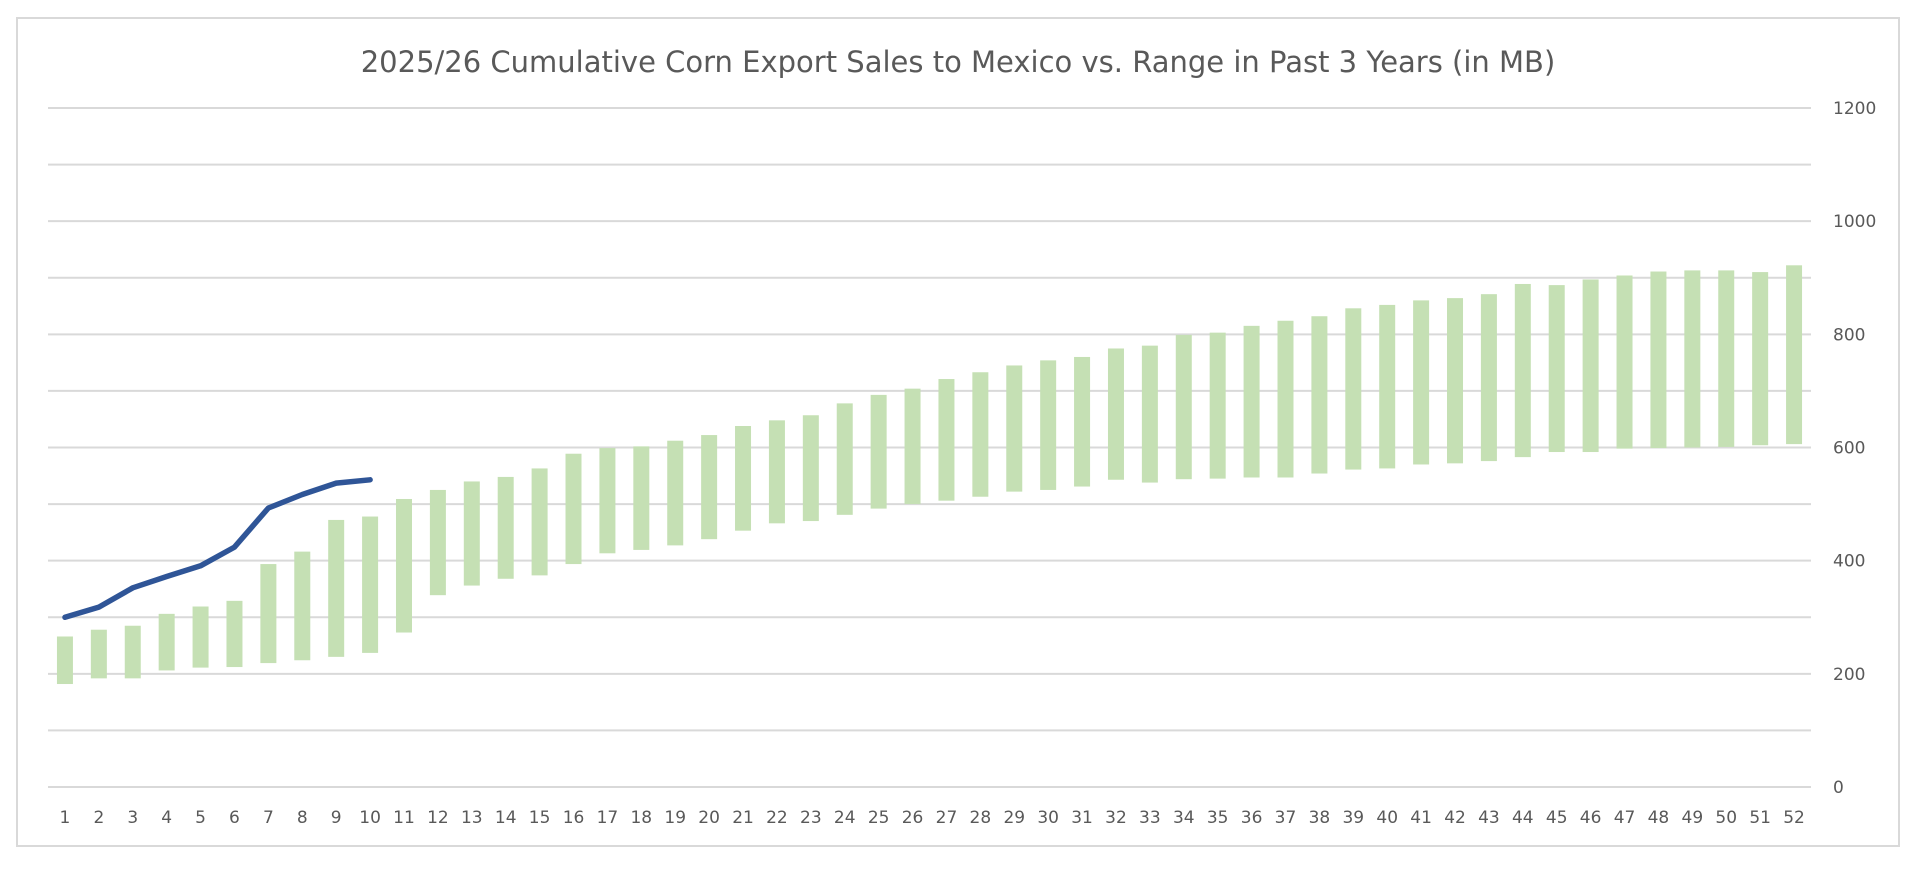 This screenshot has height=870, width=1920. I want to click on x-tick-label: 26, so click(913, 818).